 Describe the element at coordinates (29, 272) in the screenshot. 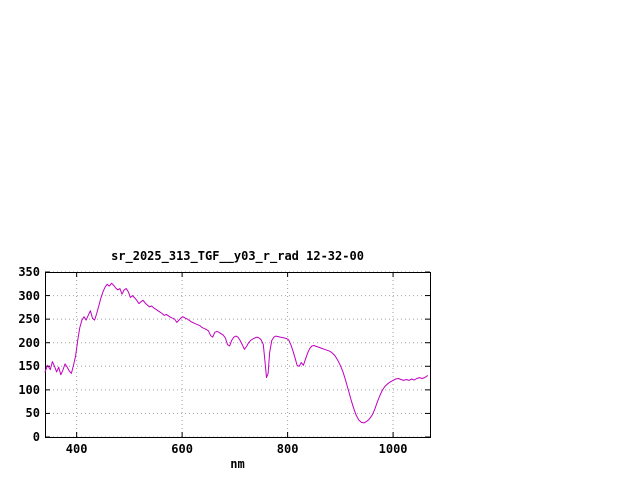

I see `y-tick-label: 350` at that location.